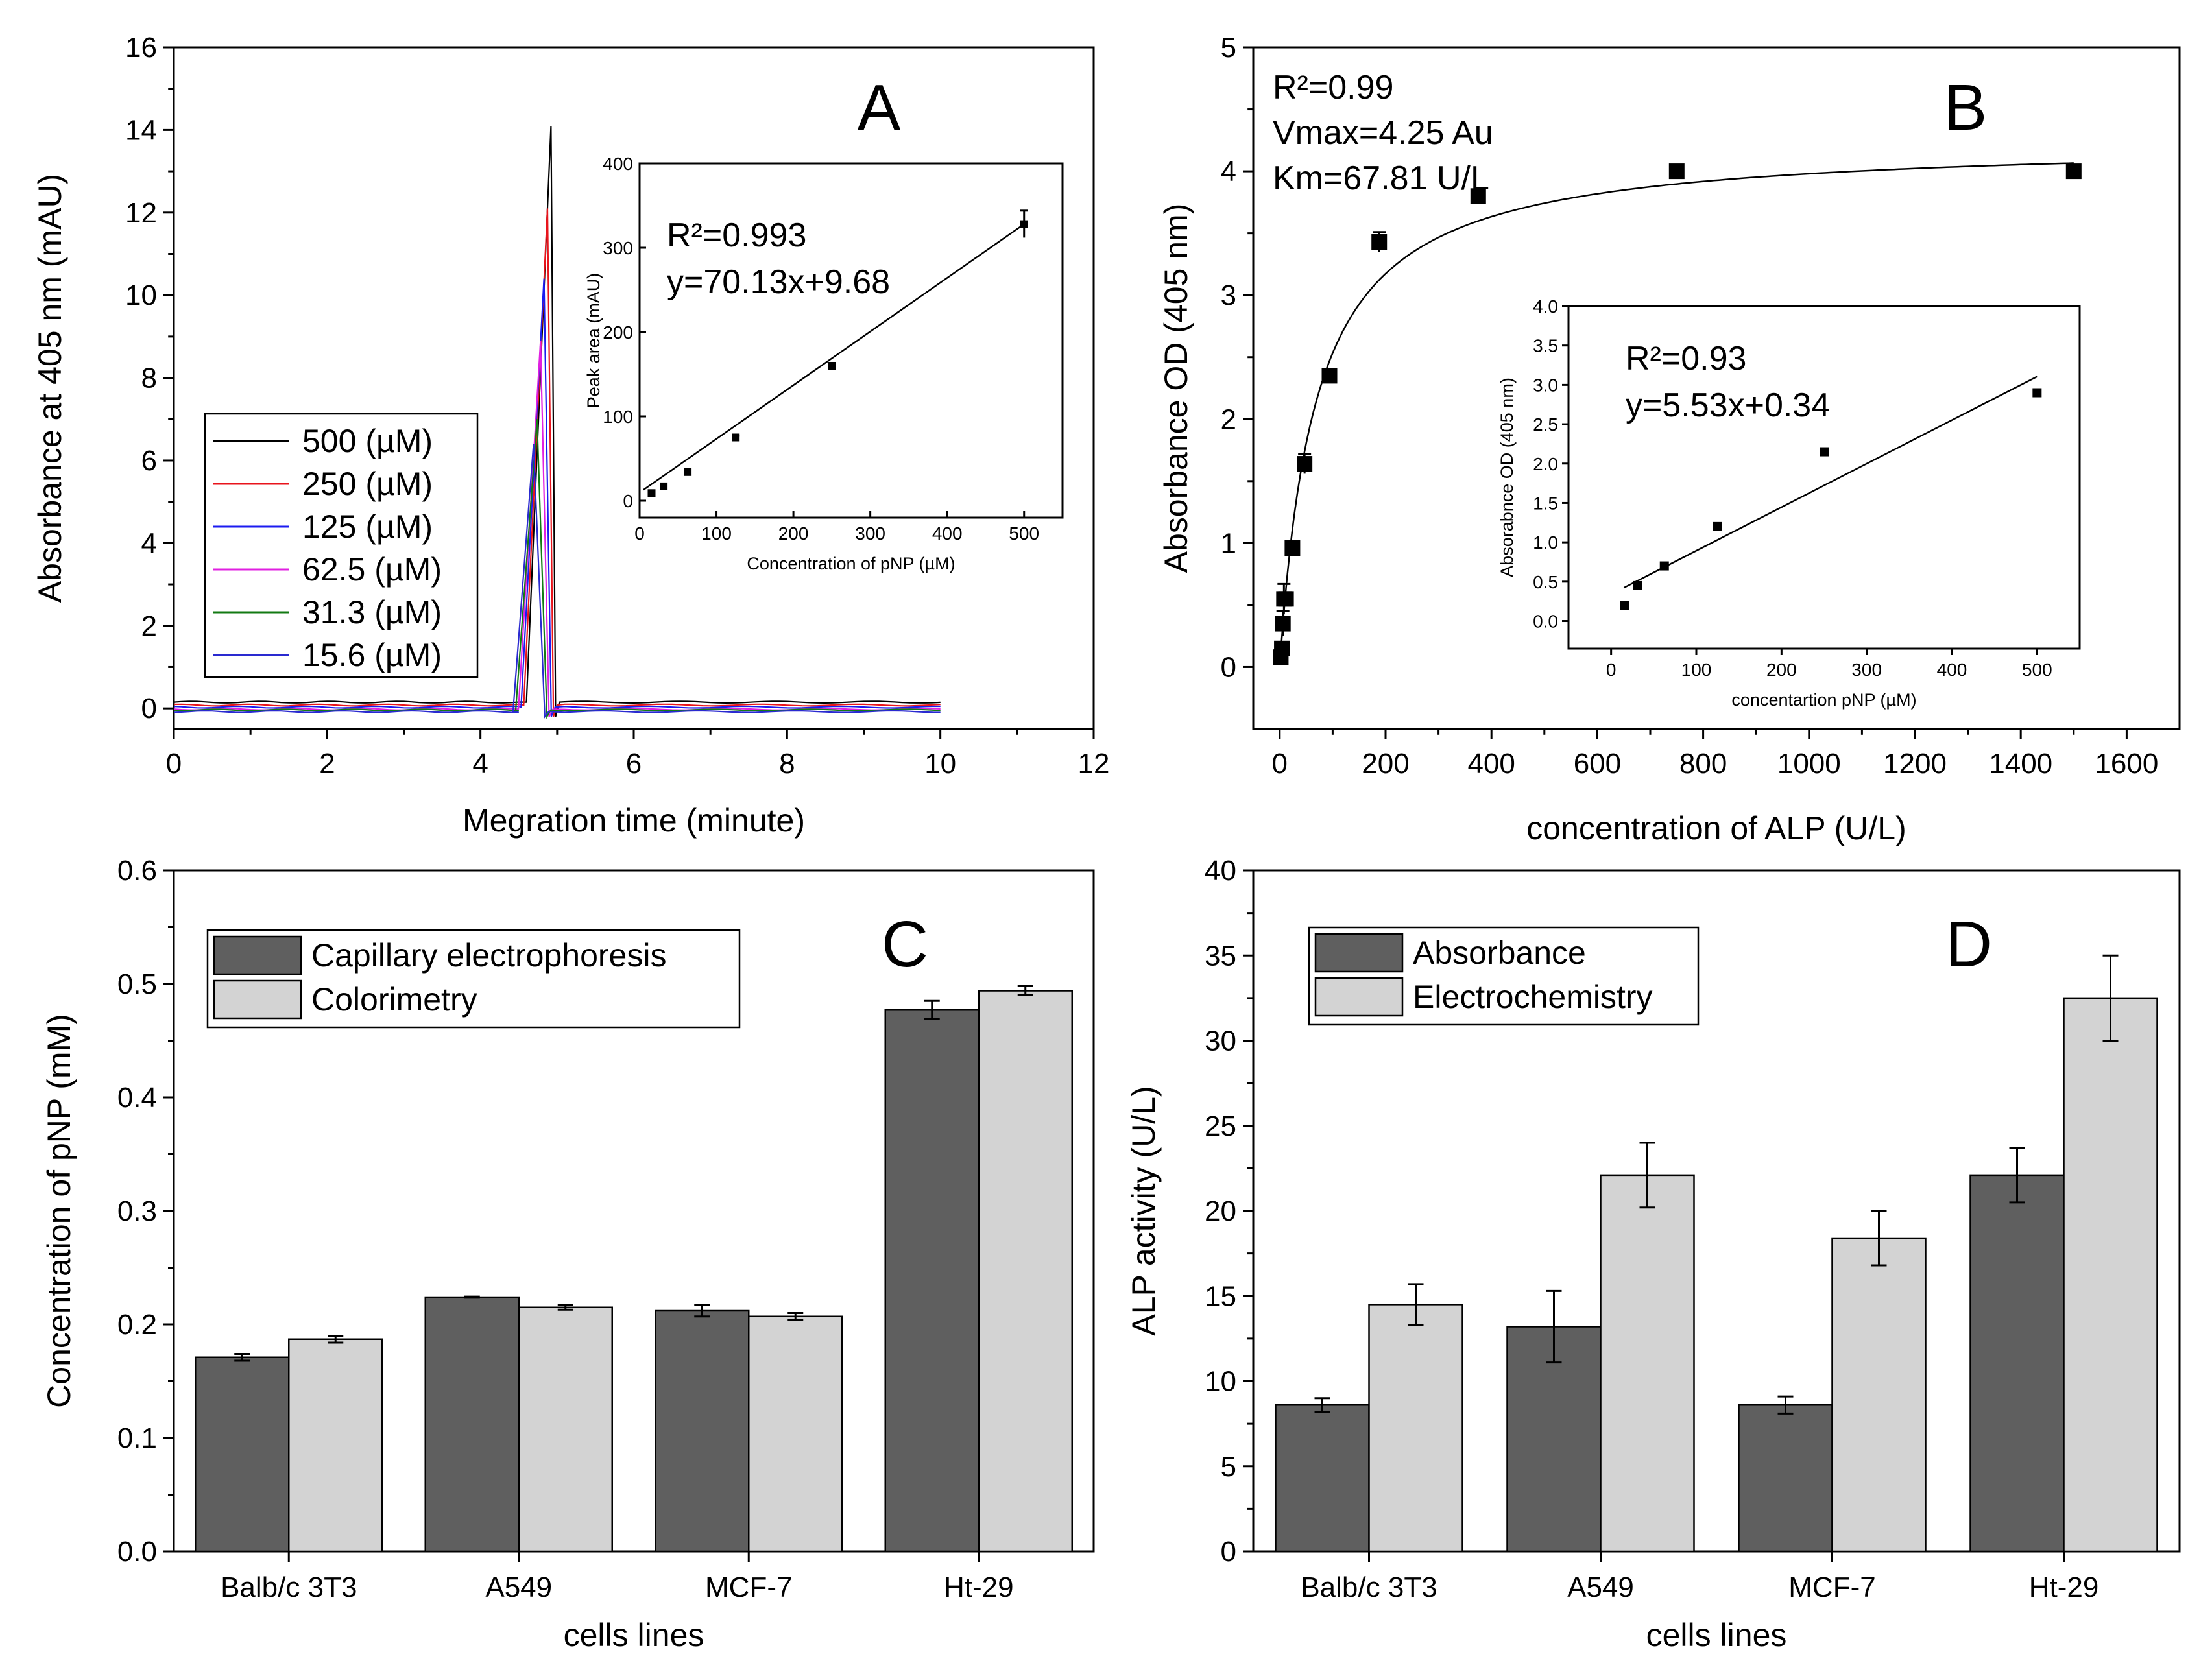 This screenshot has width=2212, height=1674. Describe the element at coordinates (59, 1211) in the screenshot. I see `c-y-axis-label: Concentration of pNP (mM)` at that location.